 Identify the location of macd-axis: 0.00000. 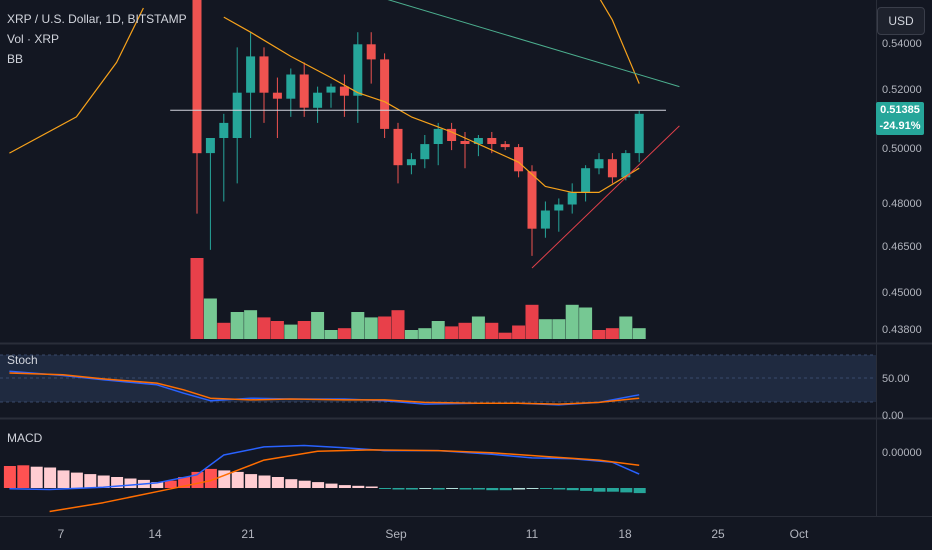
(902, 453).